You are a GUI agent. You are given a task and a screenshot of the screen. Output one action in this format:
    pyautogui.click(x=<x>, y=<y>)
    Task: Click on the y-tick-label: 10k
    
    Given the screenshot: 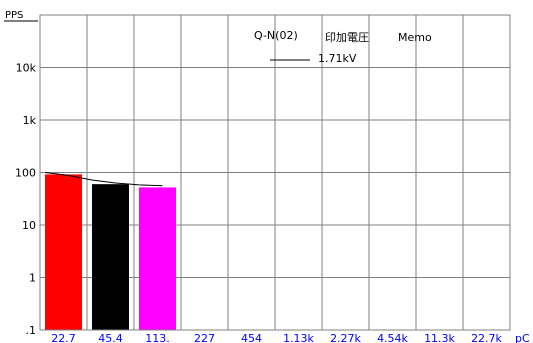 What is the action you would take?
    pyautogui.click(x=26, y=68)
    